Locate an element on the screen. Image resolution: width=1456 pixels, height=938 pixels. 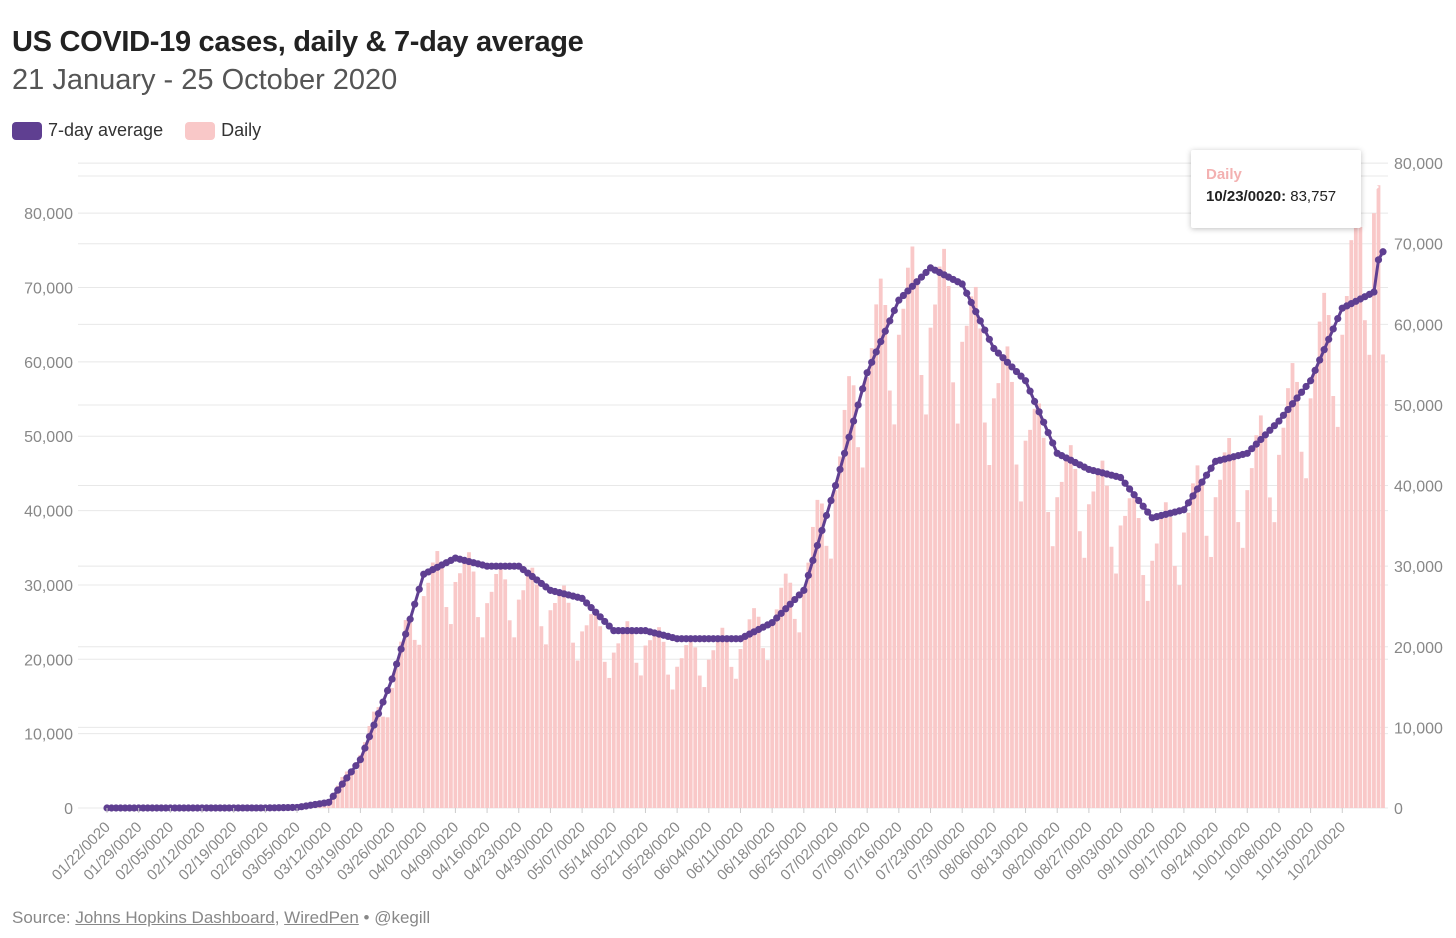
legend-item-average: 7-day average is located at coordinates (87, 130).